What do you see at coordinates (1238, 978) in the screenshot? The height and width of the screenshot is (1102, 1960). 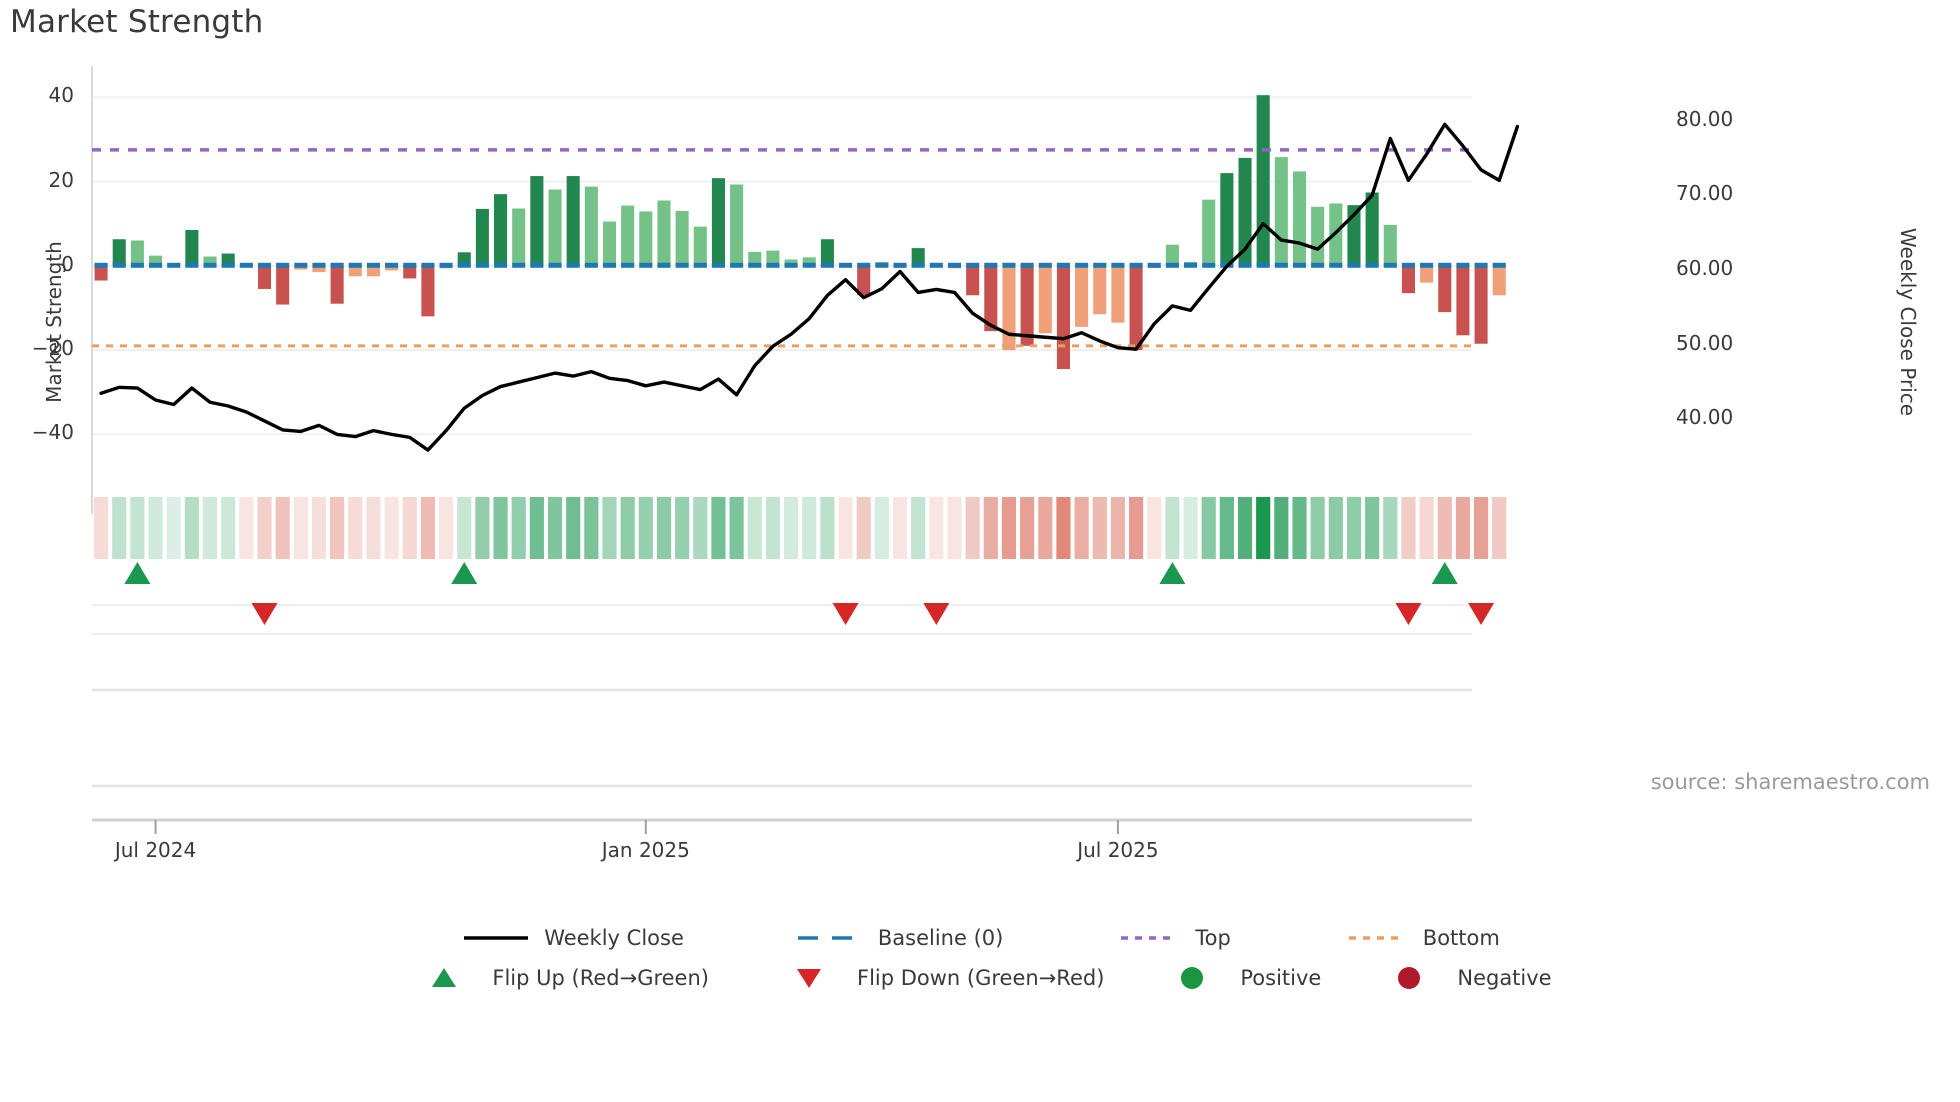 I see `legend-item-positive: Positive` at bounding box center [1238, 978].